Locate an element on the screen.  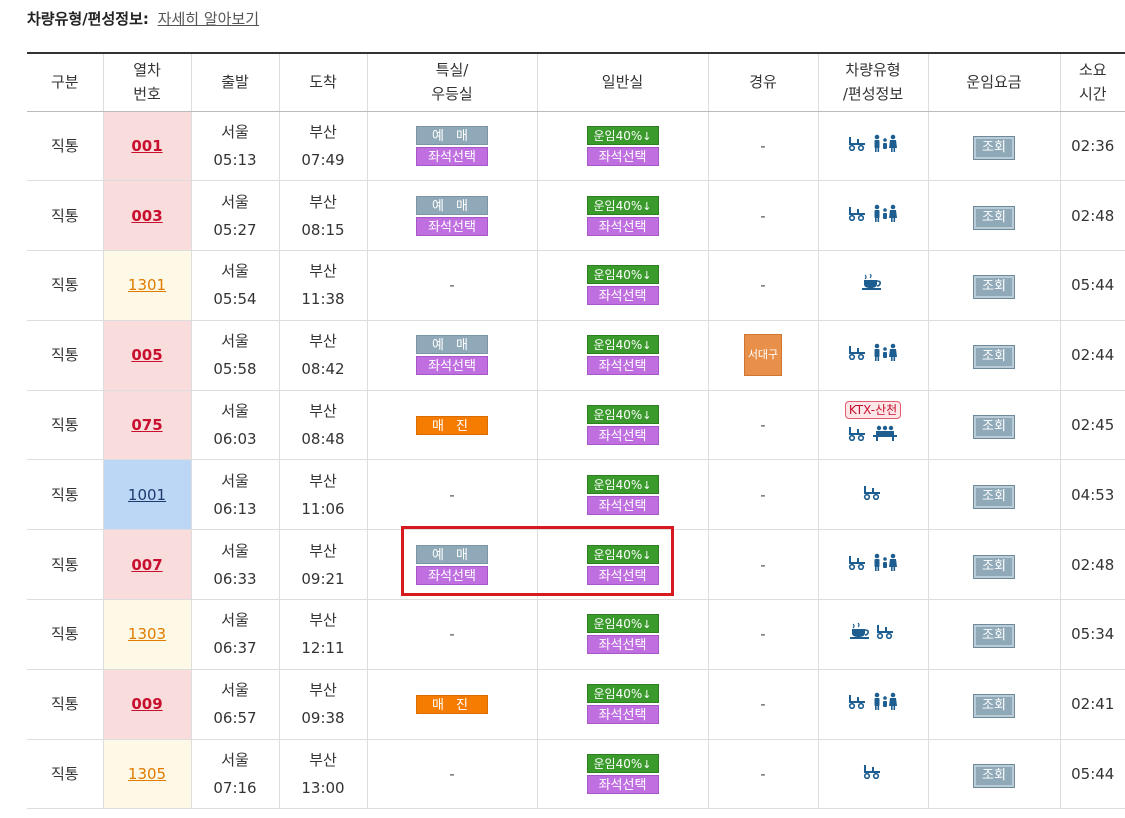
cell-depart: 서울 05:13 is located at coordinates (234, 146).